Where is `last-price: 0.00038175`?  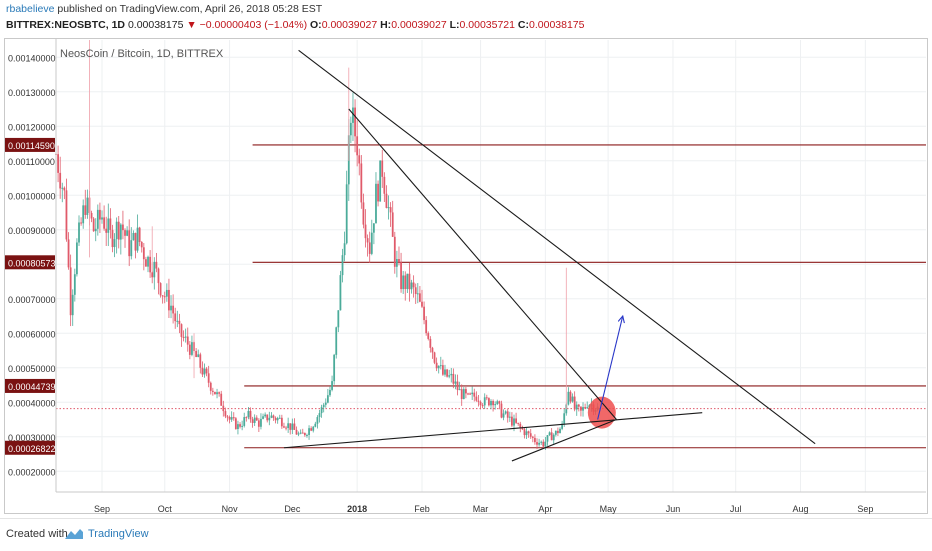 last-price: 0.00038175 is located at coordinates (155, 25).